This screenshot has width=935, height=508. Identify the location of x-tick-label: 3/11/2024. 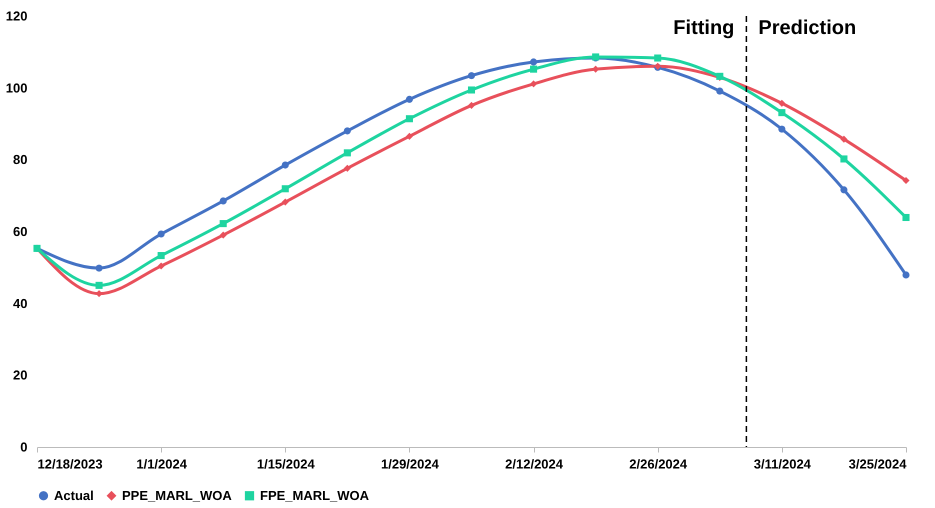
(783, 464).